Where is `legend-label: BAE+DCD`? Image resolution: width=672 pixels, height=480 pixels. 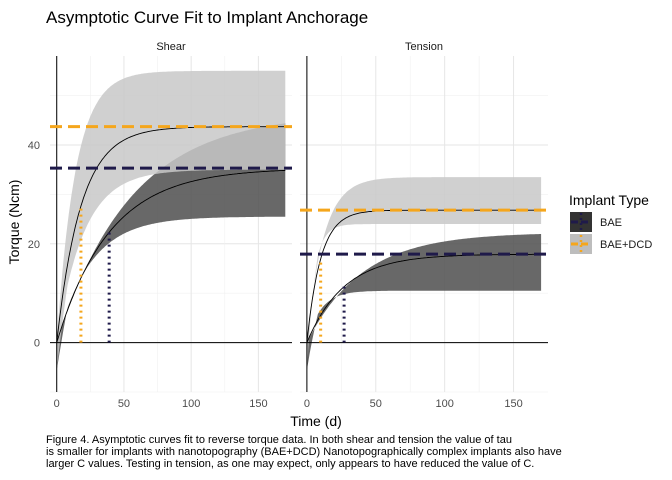
legend-label: BAE+DCD is located at coordinates (626, 245).